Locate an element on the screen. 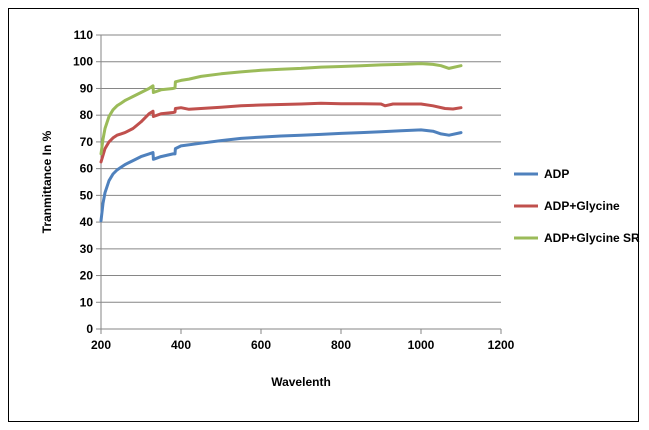  y-tick-label: 0 is located at coordinates (89, 329).